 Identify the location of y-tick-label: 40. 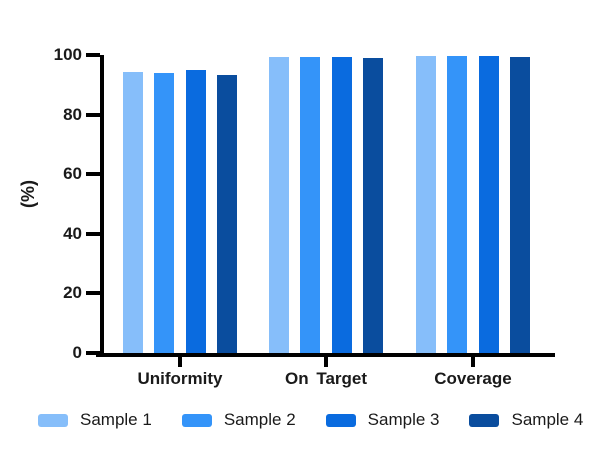
(72, 233).